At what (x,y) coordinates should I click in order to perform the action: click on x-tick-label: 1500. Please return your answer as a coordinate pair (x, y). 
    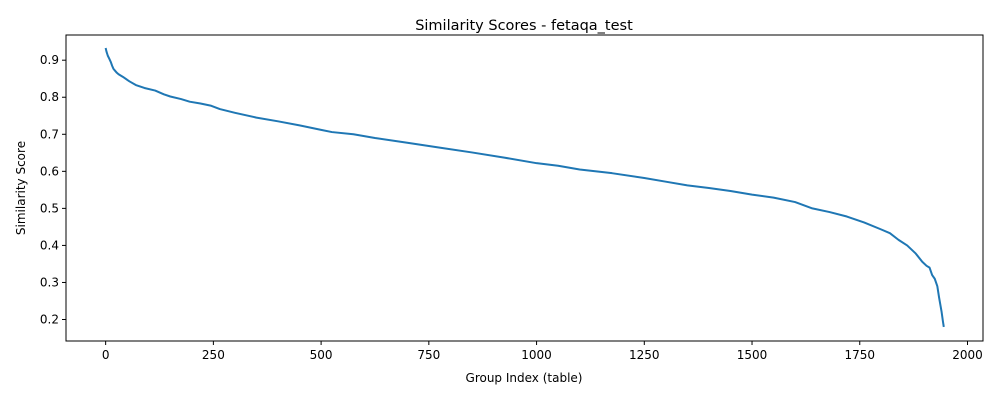
    Looking at the image, I should click on (752, 355).